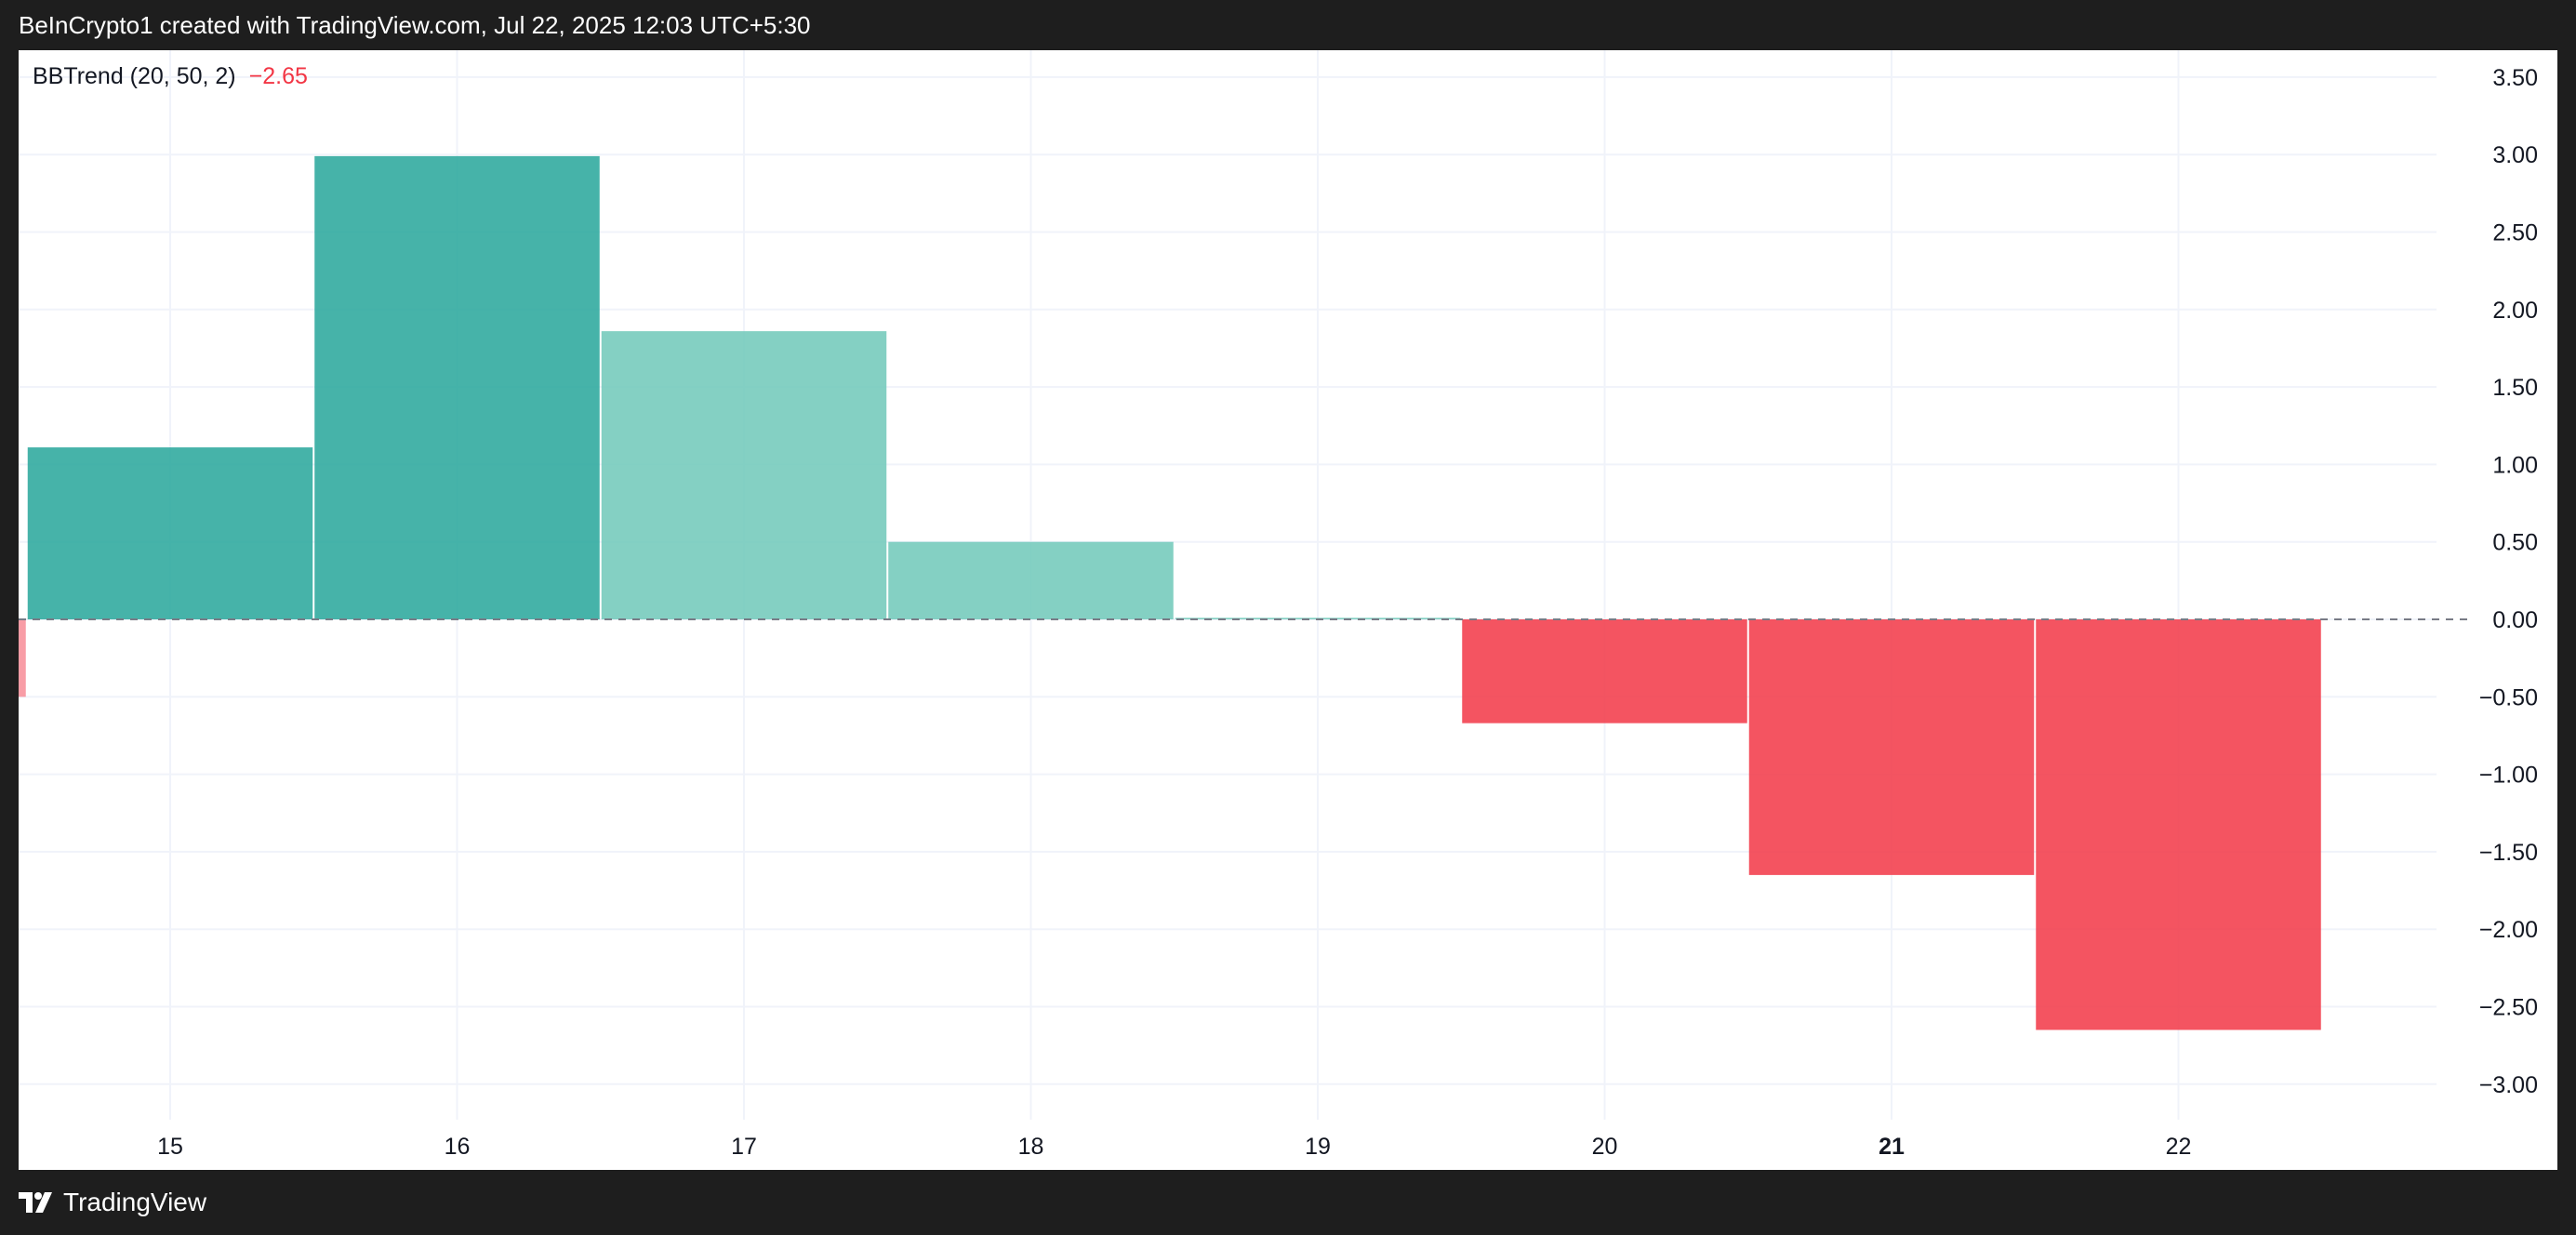 The height and width of the screenshot is (1235, 2576). I want to click on x-tick-label: 19, so click(1318, 1147).